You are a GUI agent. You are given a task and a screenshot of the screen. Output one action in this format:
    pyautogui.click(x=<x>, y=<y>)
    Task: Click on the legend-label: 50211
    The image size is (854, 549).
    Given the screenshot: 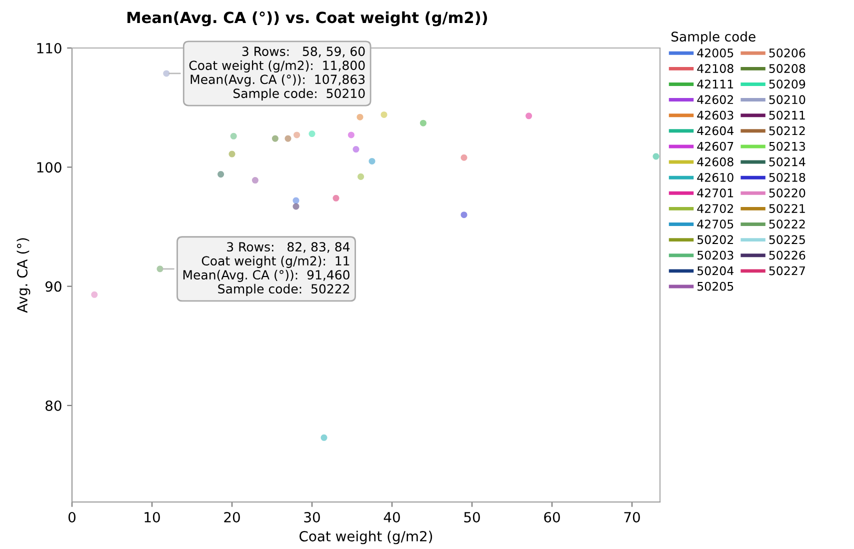 What is the action you would take?
    pyautogui.click(x=787, y=115)
    